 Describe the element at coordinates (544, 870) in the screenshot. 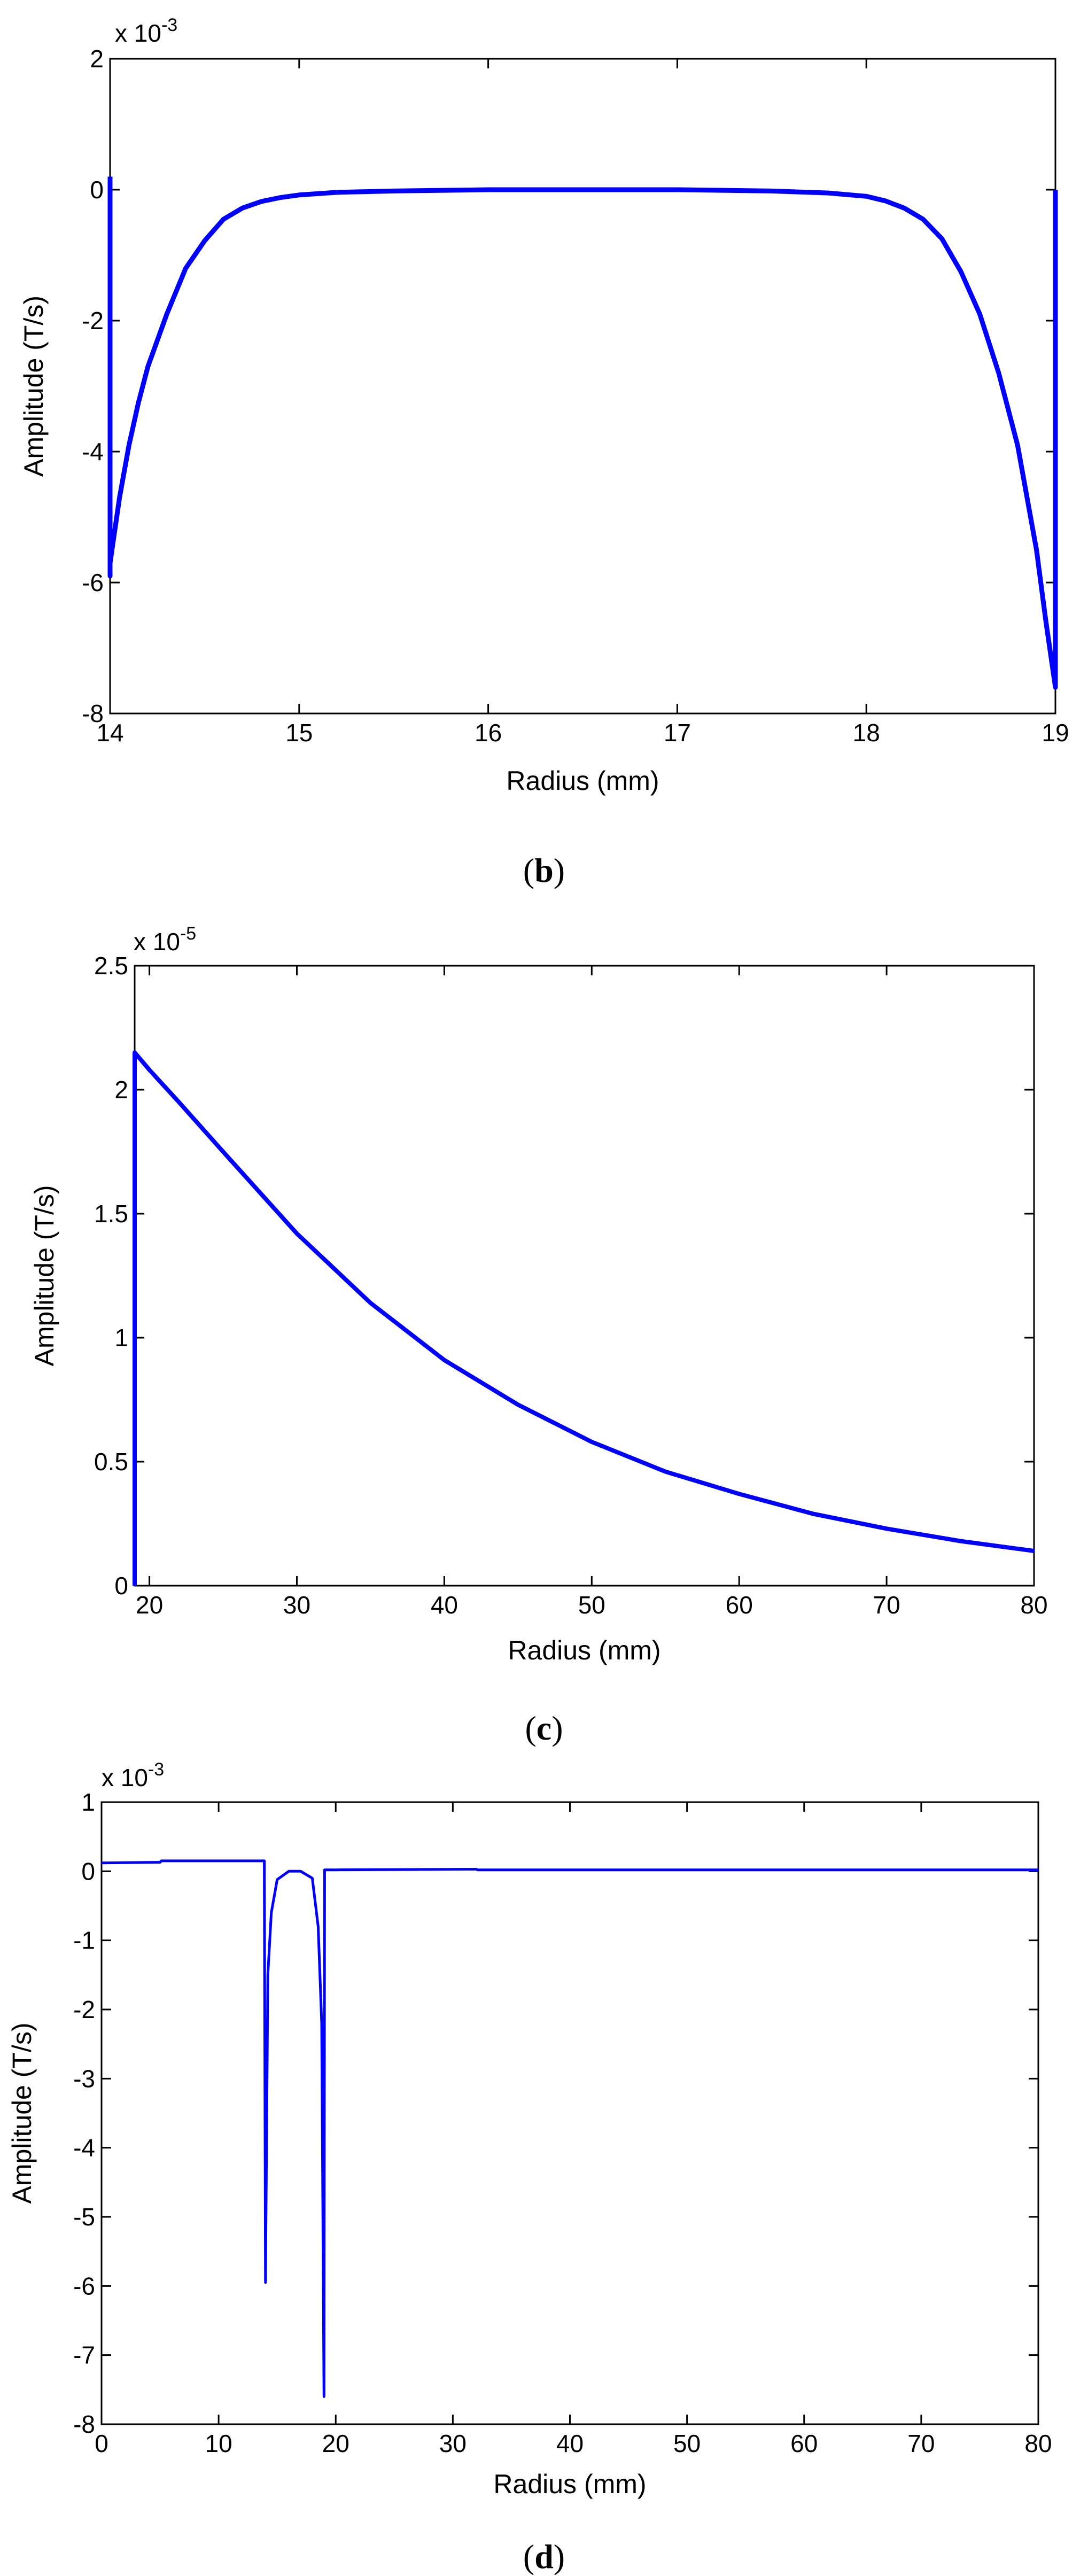

I see `panel-caption: (b)` at that location.